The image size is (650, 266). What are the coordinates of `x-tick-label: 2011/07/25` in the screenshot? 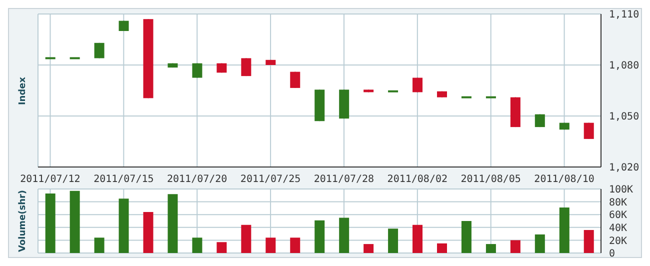 It's located at (270, 180).